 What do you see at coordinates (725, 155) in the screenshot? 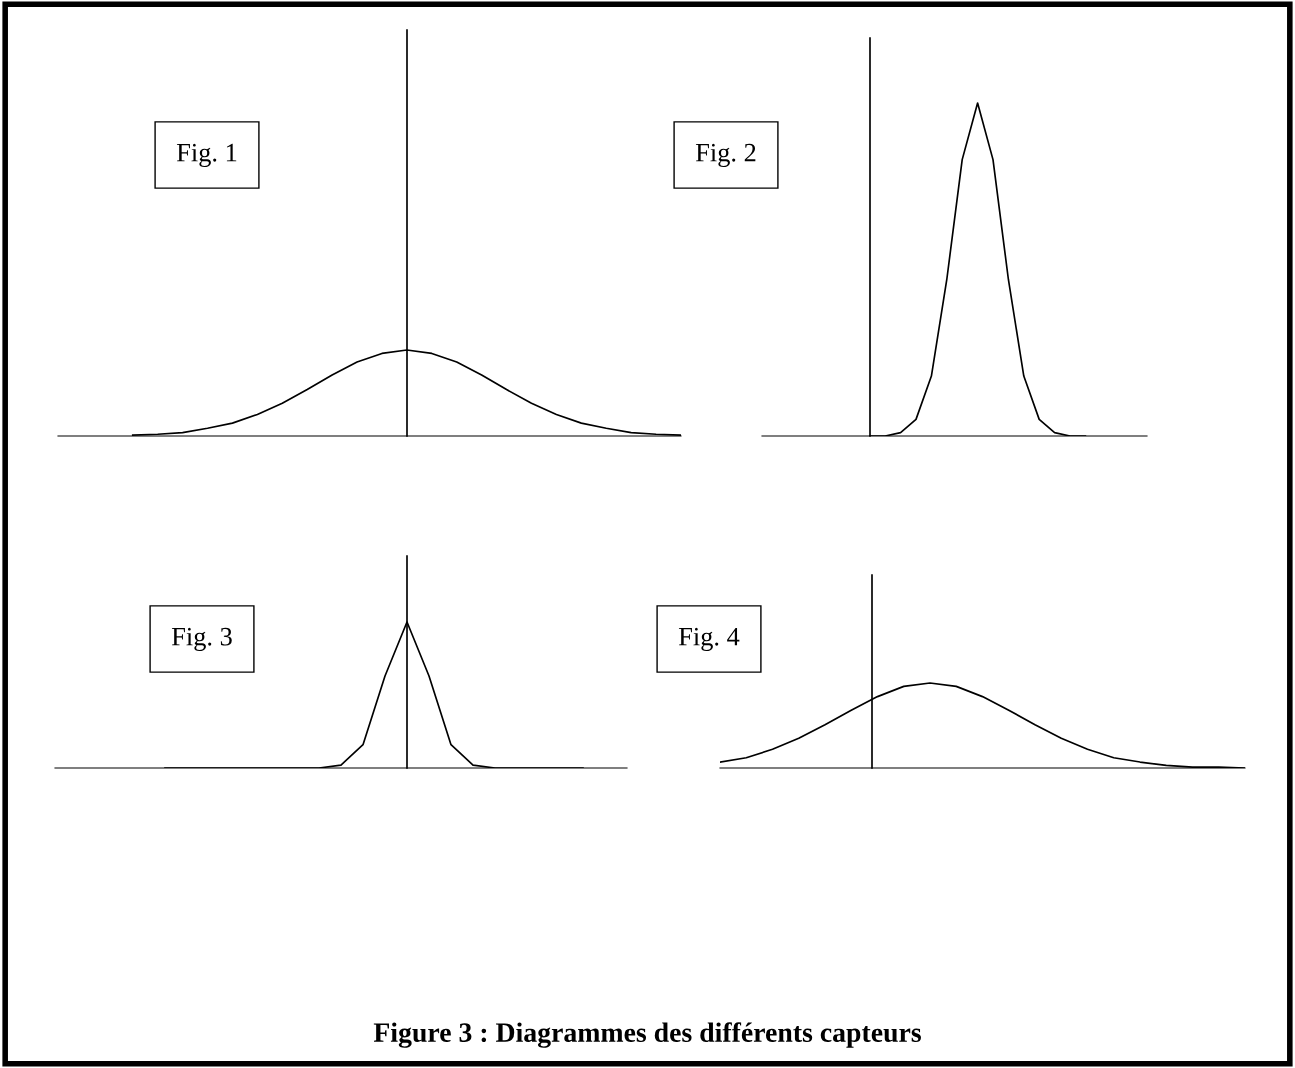
I see `text: Fig. 2` at bounding box center [725, 155].